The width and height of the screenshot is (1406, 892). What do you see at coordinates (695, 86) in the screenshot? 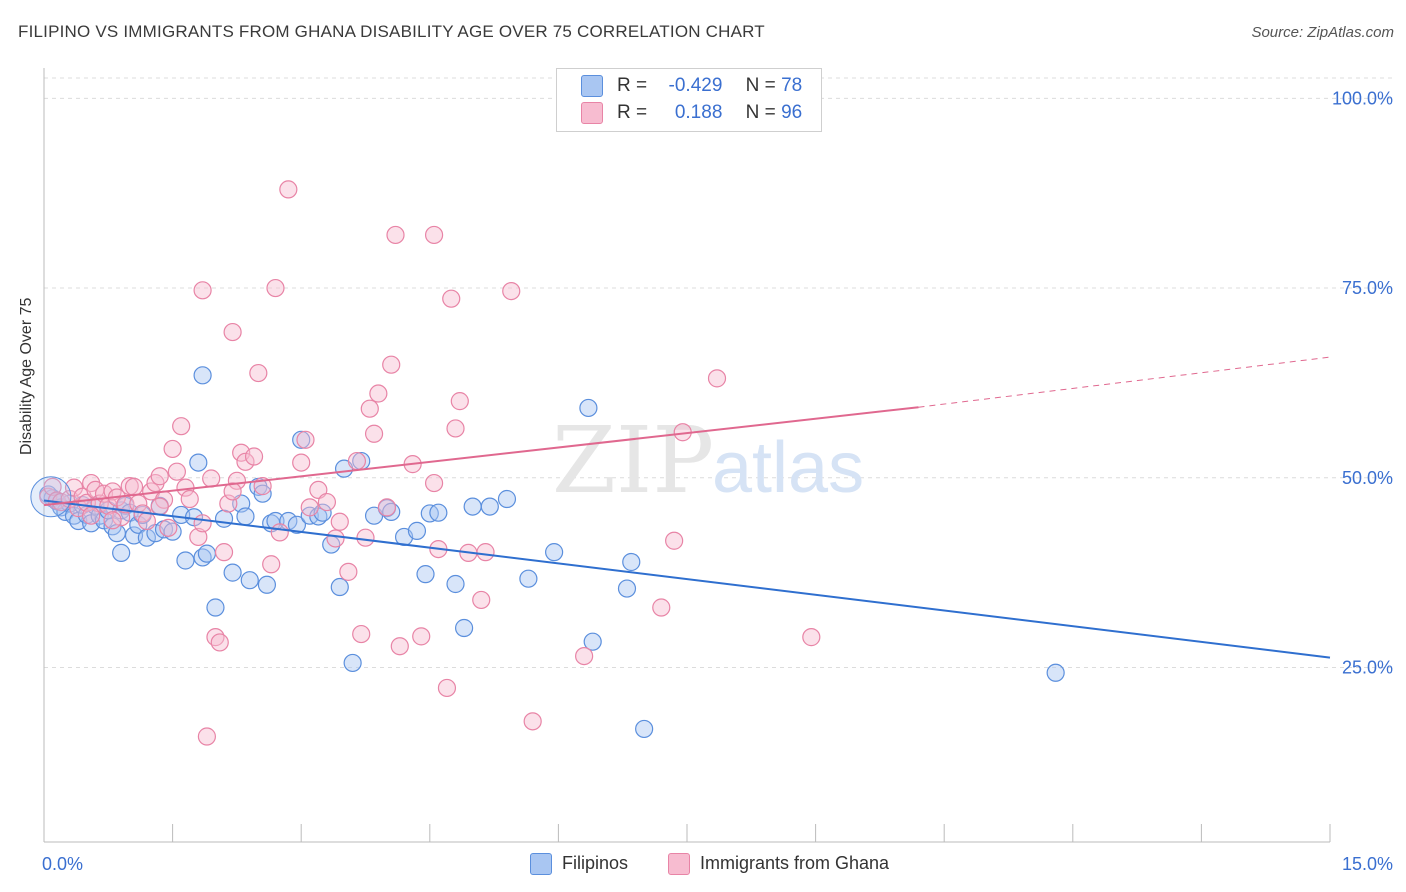
I see `legend-r-value: -0.429` at bounding box center [695, 86].